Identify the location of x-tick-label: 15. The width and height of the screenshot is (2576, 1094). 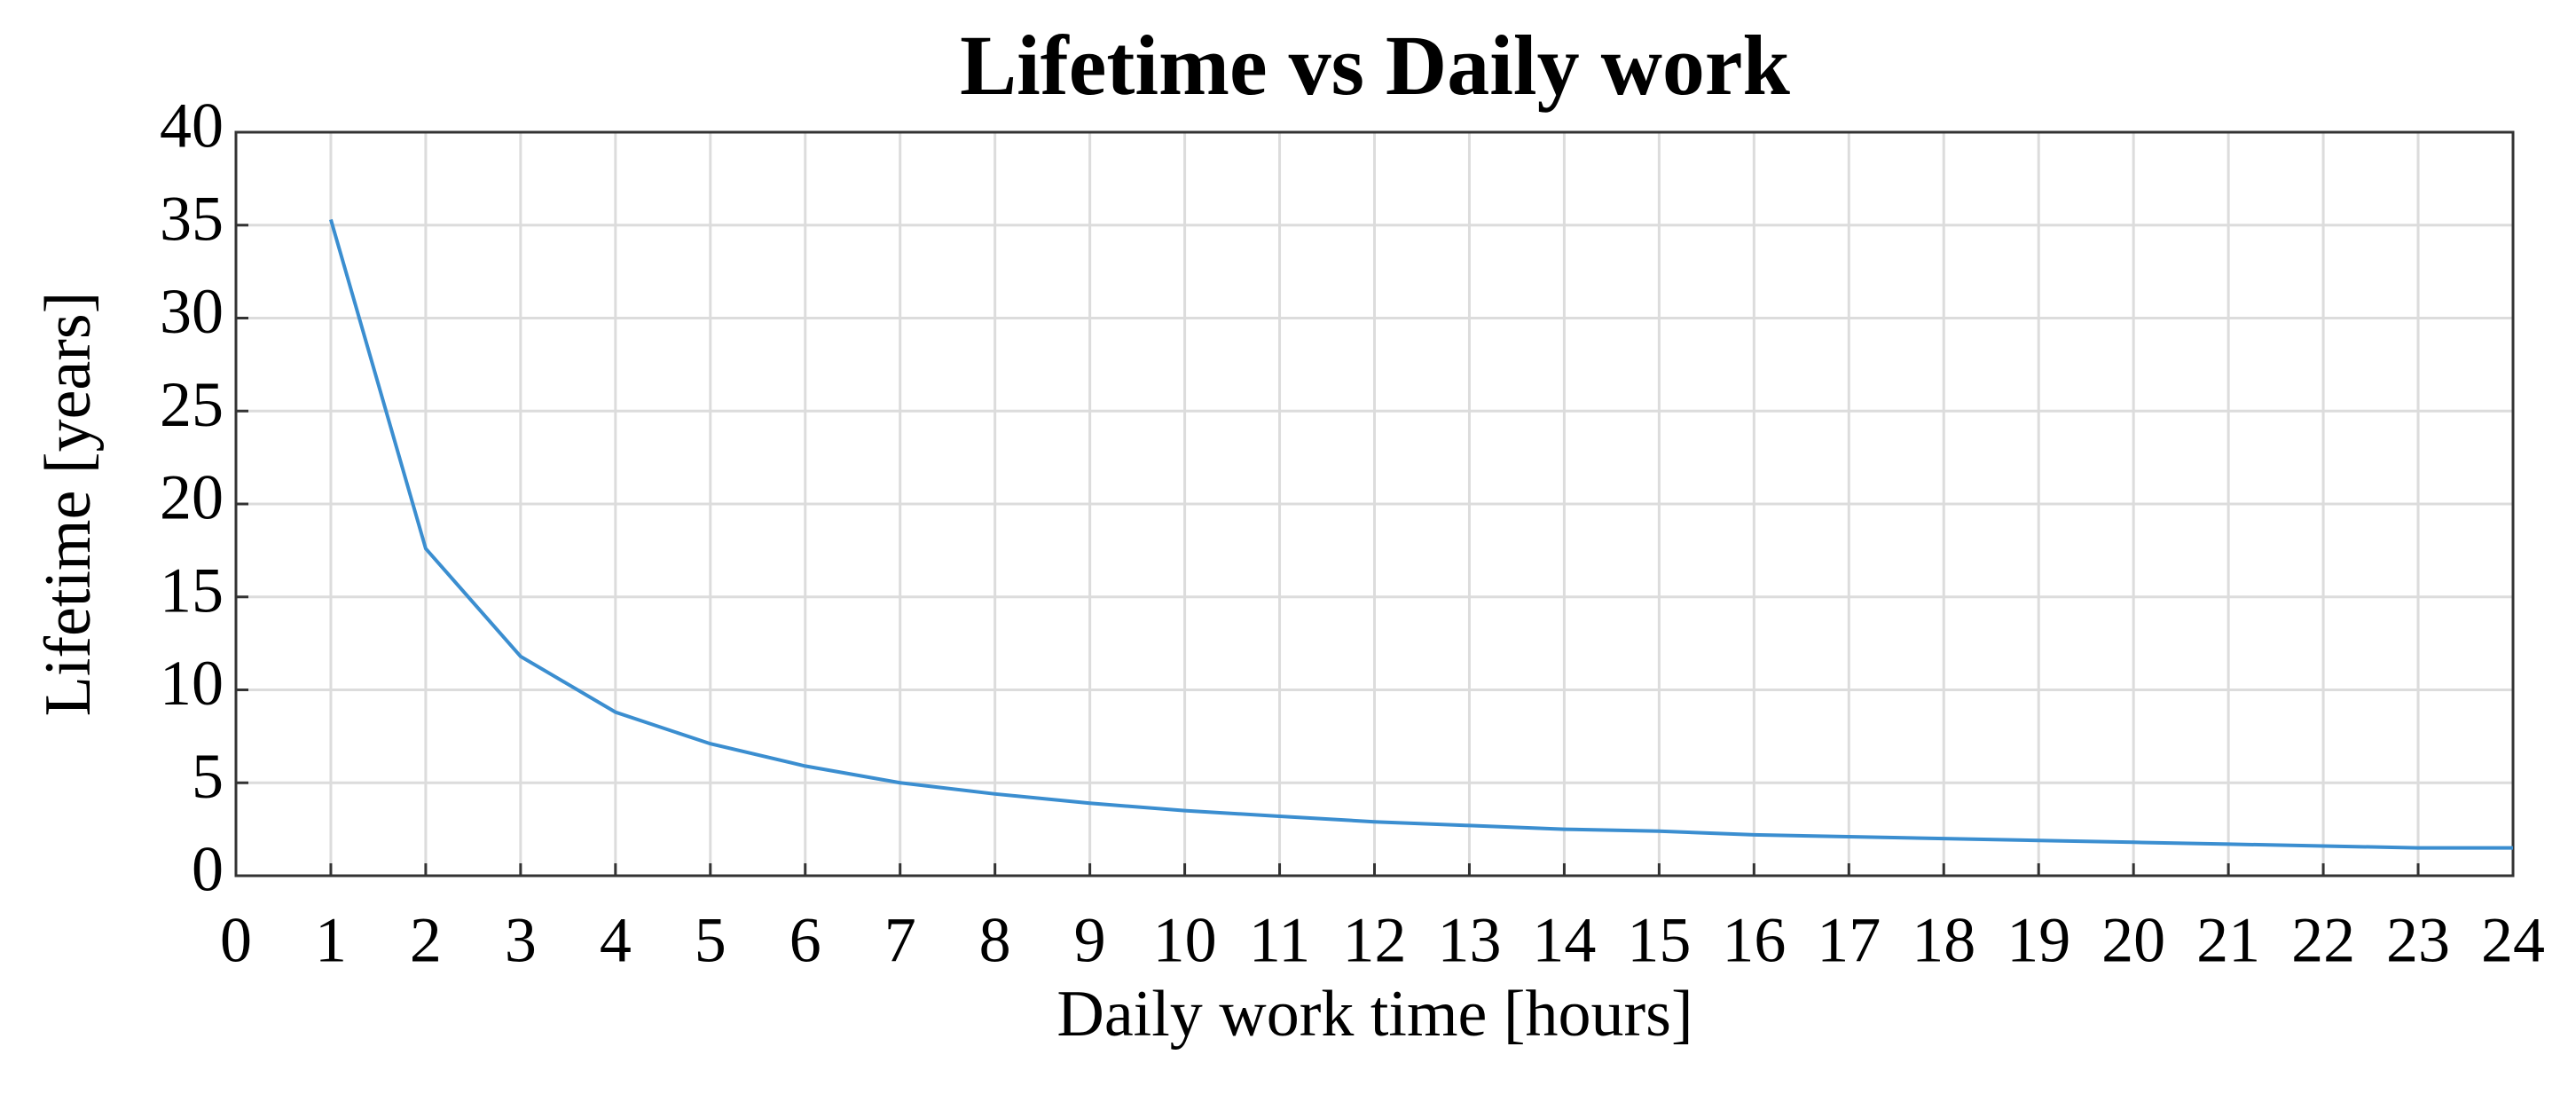
(1659, 940).